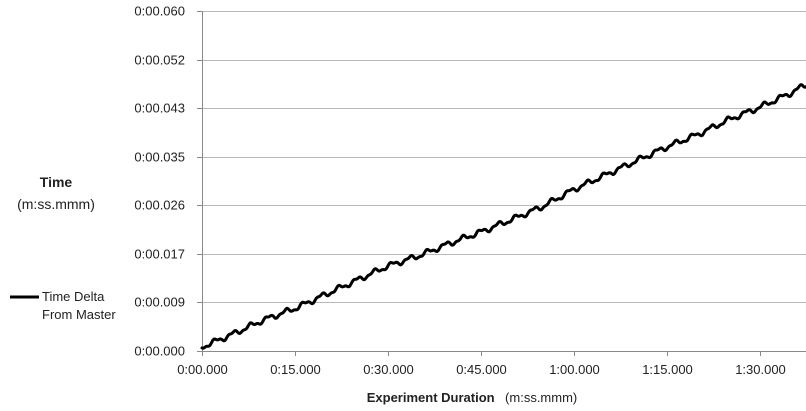 The height and width of the screenshot is (411, 806). I want to click on legend: Time Delta From Master, so click(63, 305).